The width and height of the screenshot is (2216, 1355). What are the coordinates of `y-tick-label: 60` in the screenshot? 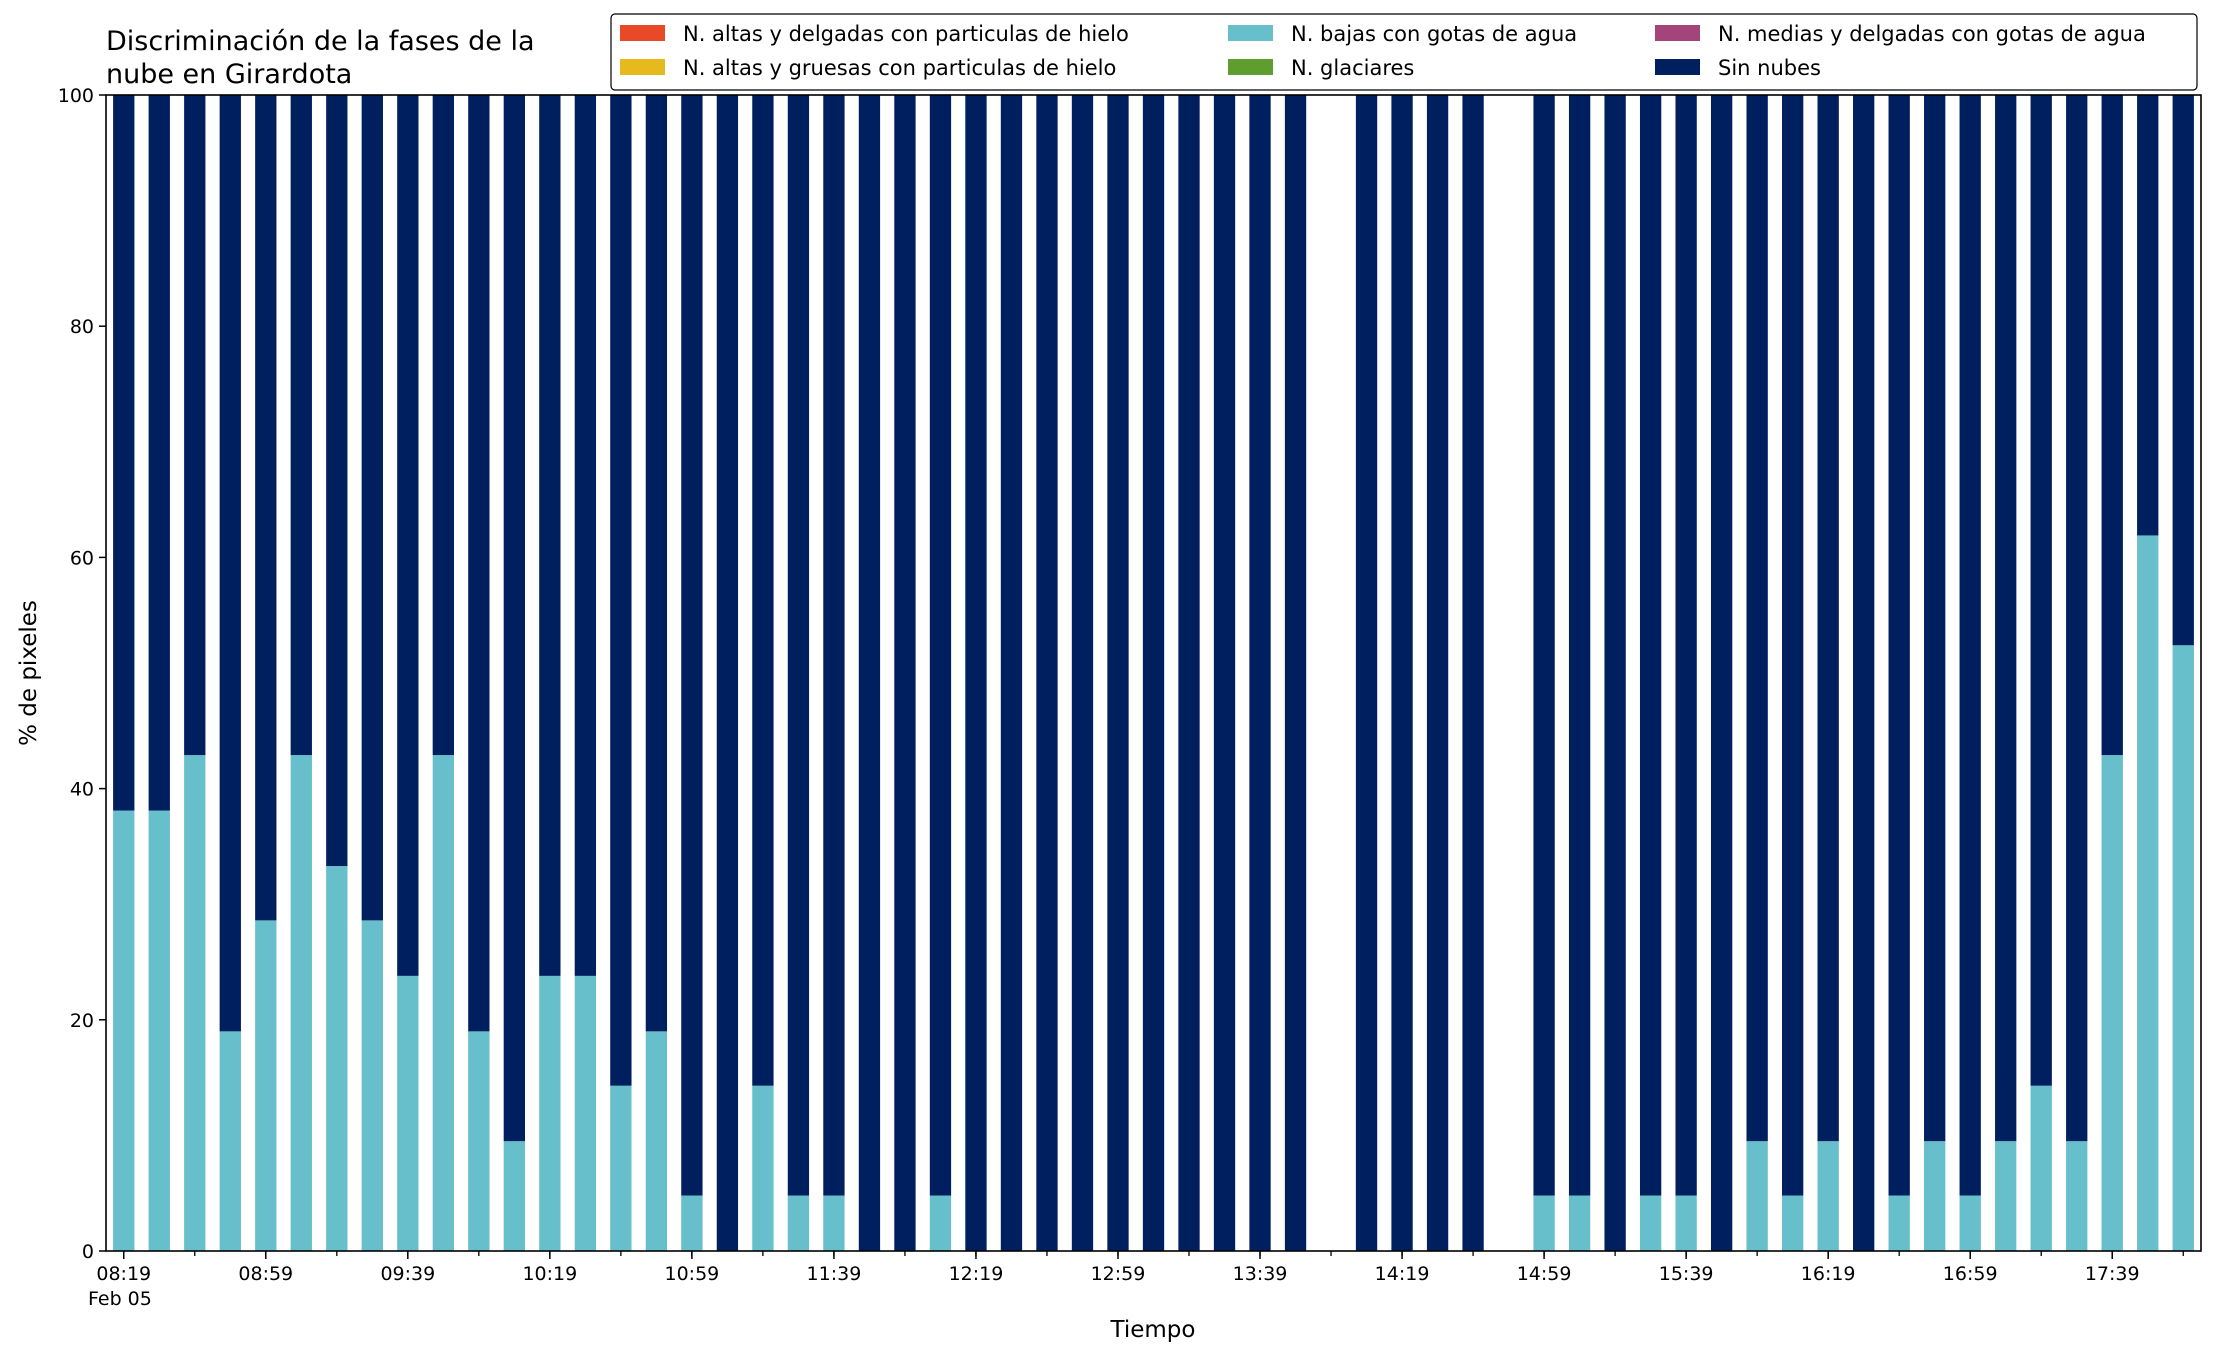 It's located at (82, 558).